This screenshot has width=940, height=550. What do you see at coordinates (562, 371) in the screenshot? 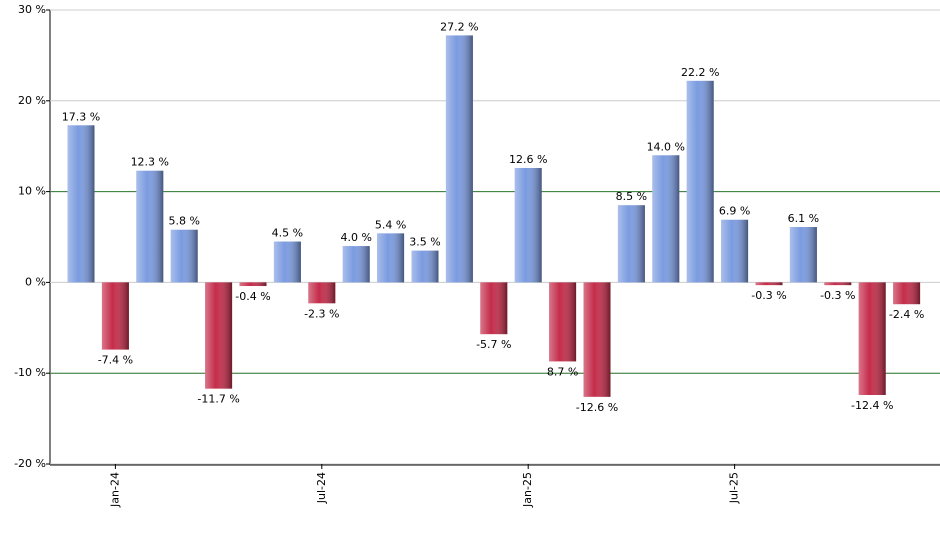
I see `value-label: 8.7 %` at bounding box center [562, 371].